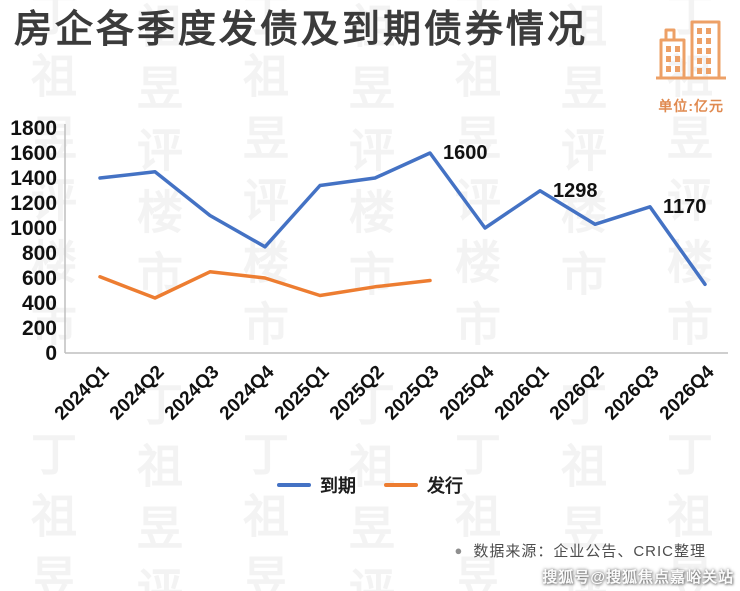 The height and width of the screenshot is (591, 740). What do you see at coordinates (338, 486) in the screenshot?
I see `legend-label: 到期` at bounding box center [338, 486].